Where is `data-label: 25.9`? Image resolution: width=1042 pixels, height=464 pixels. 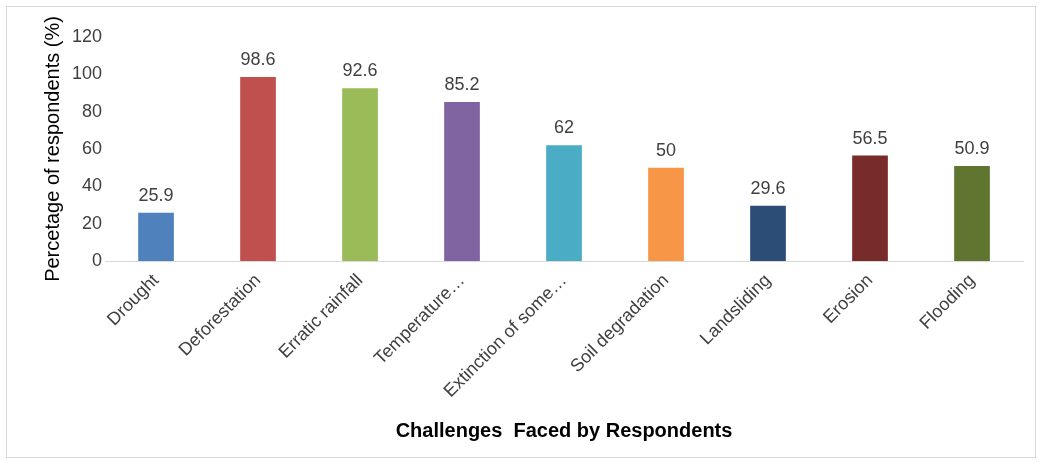
data-label: 25.9 is located at coordinates (156, 194).